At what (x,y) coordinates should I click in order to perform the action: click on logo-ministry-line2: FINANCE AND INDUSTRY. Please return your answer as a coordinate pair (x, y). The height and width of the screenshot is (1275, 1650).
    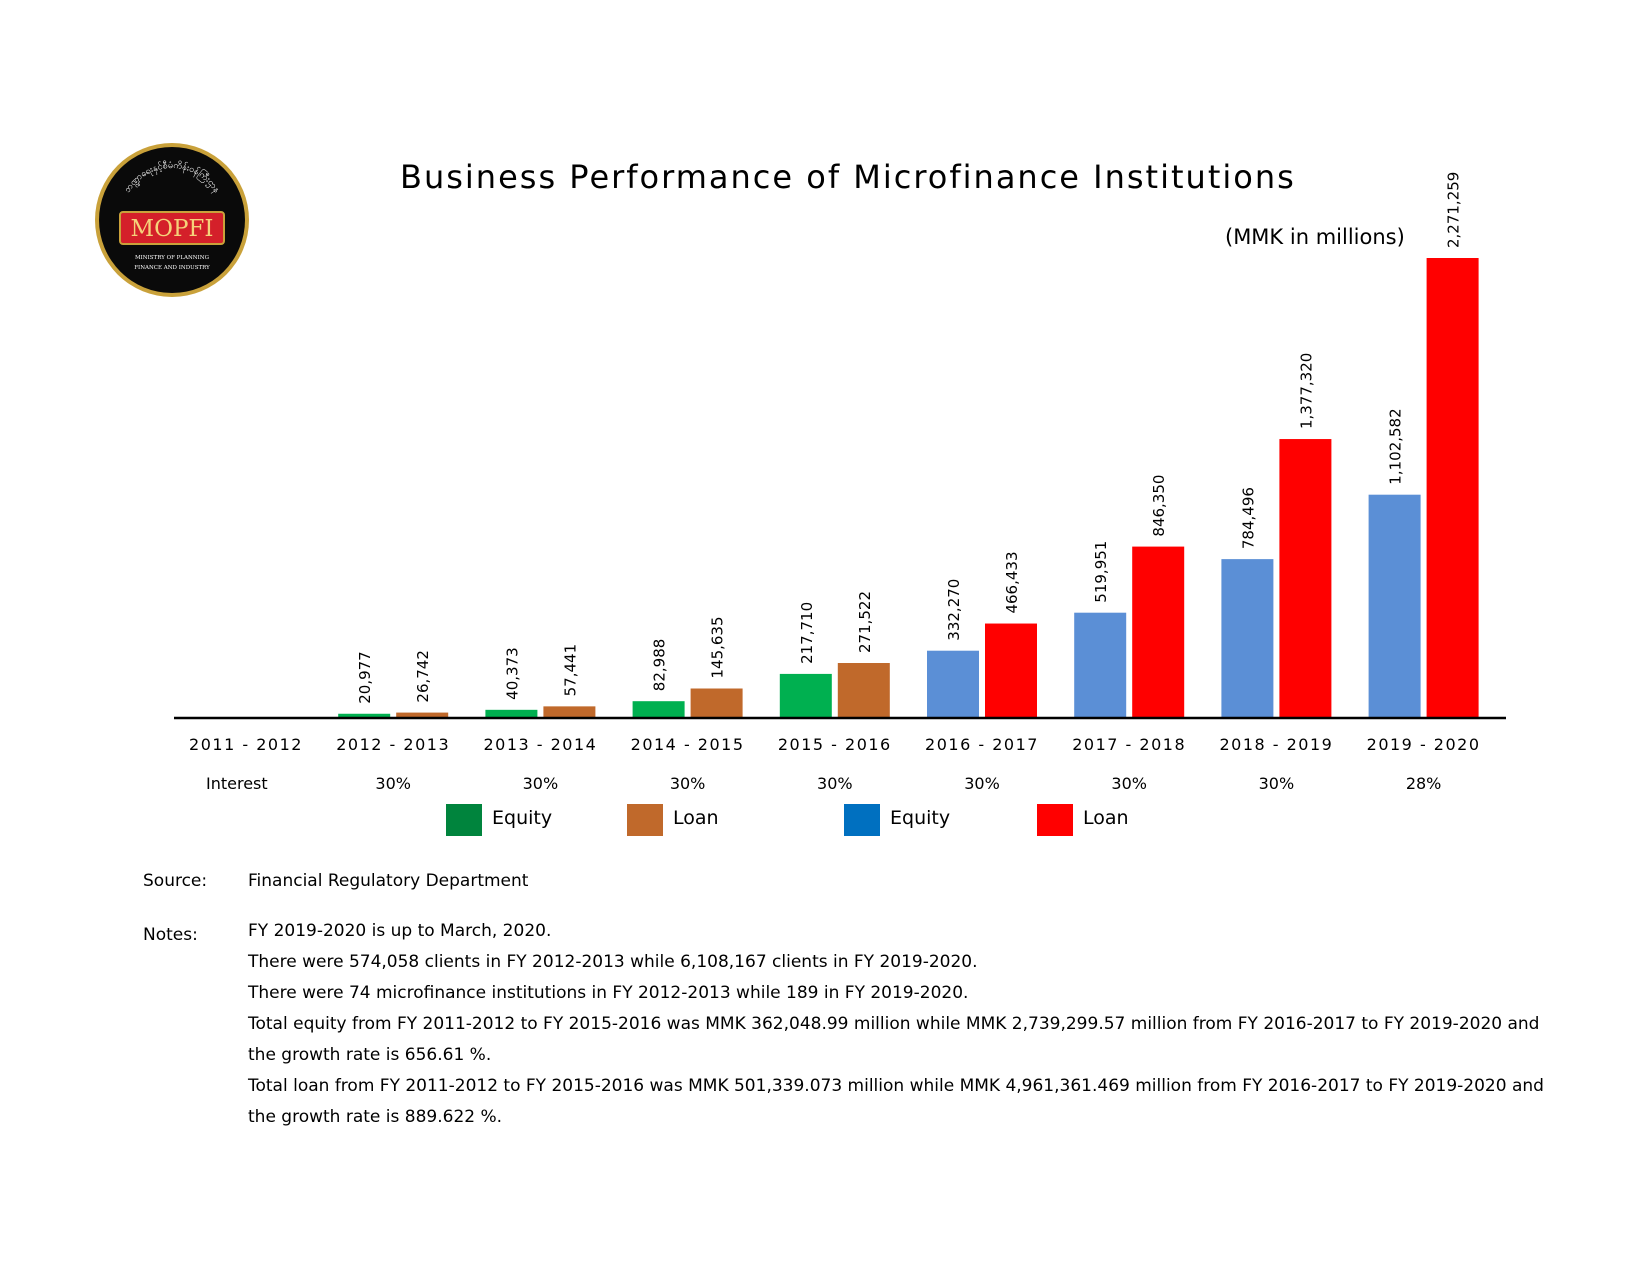
    Looking at the image, I should click on (172, 268).